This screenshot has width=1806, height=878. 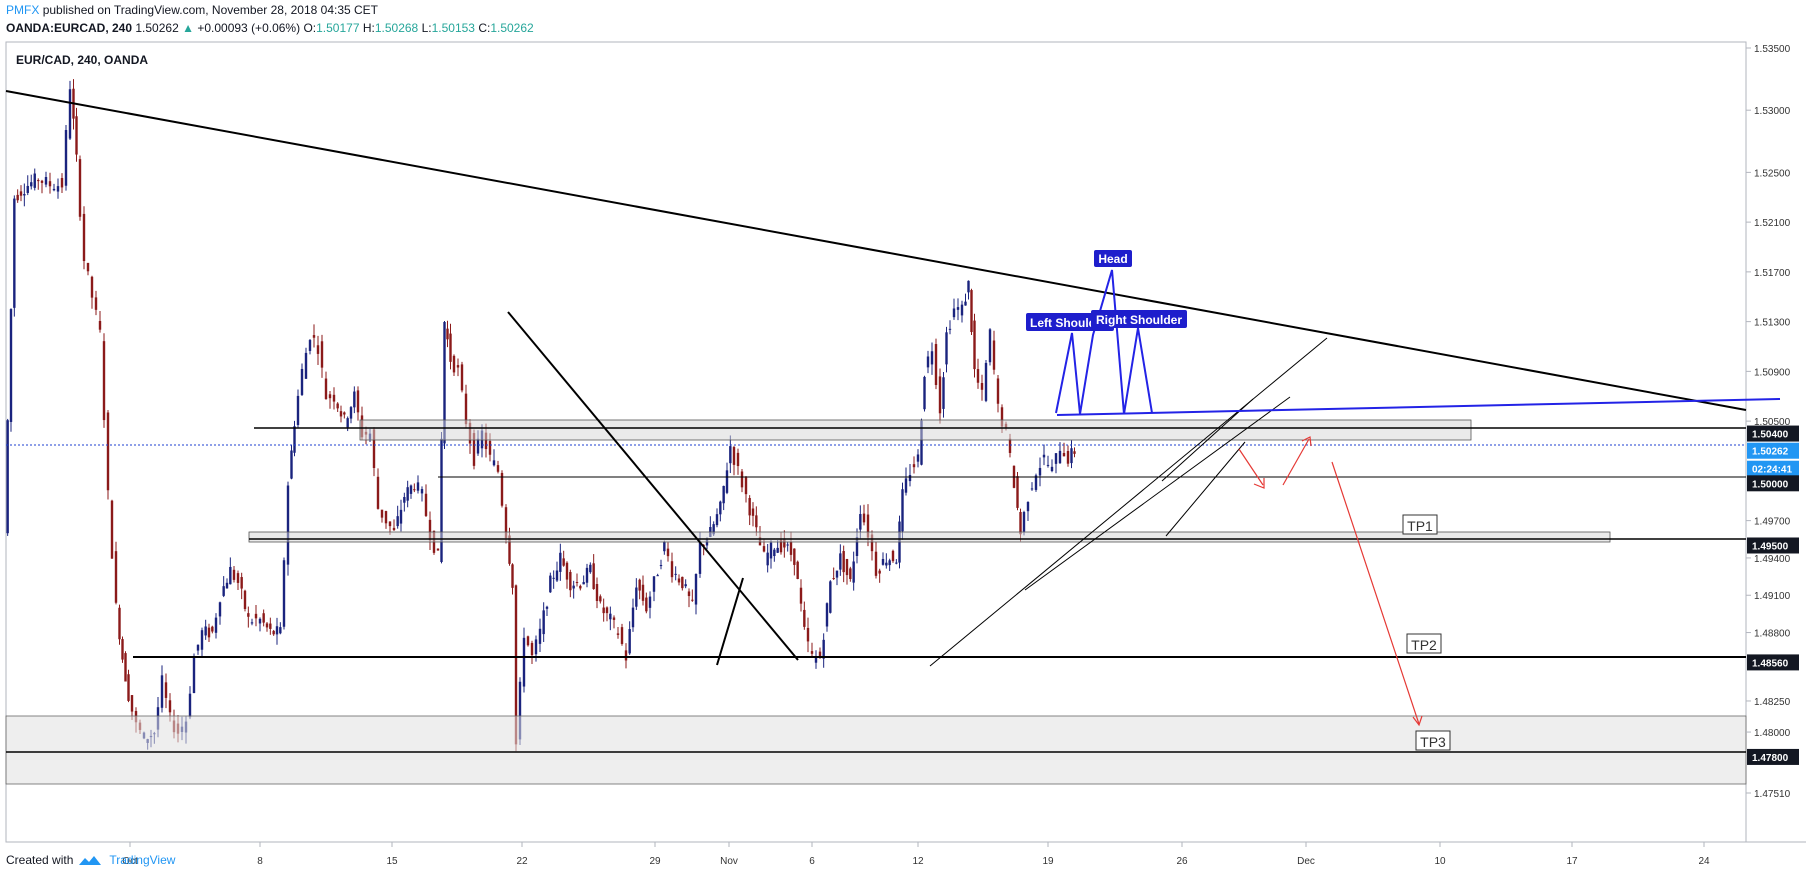 What do you see at coordinates (1182, 861) in the screenshot?
I see `time-tick-label: 26` at bounding box center [1182, 861].